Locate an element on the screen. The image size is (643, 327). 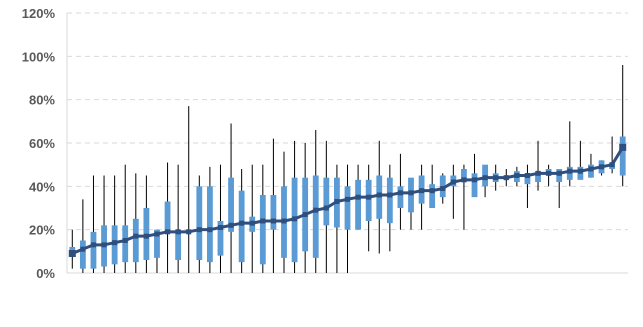
y-tick-labels: 0% 20% 40% 60% 80% 100% 120% is located at coordinates (39, 143).